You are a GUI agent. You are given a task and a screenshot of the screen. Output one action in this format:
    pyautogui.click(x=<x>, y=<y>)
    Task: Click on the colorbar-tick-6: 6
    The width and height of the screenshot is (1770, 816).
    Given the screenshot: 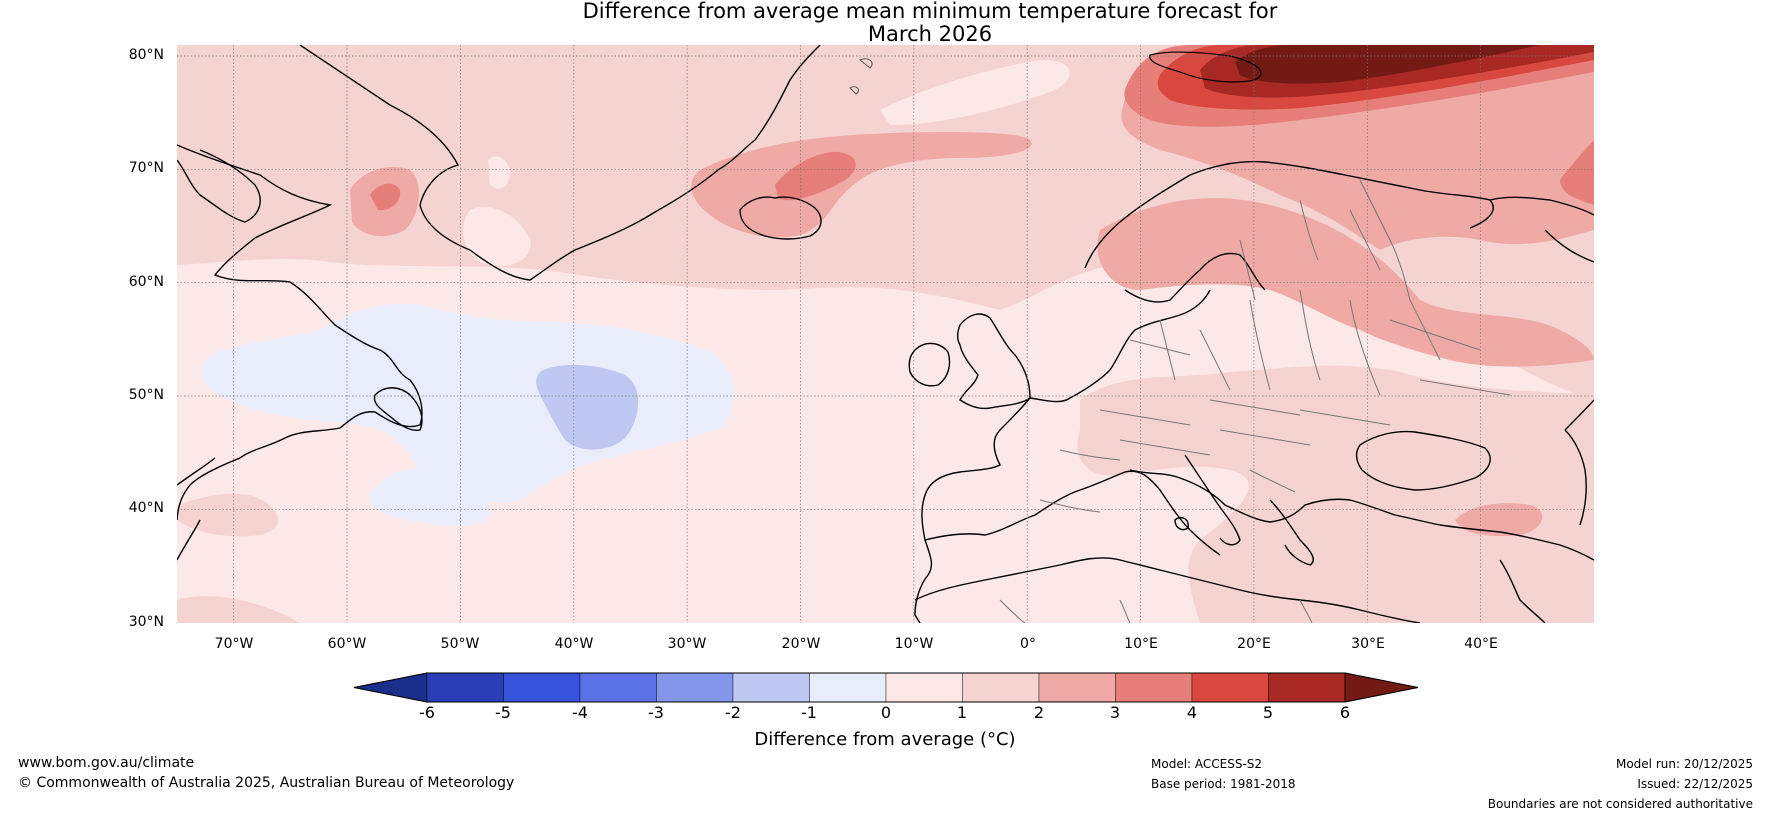 What is the action you would take?
    pyautogui.click(x=1345, y=712)
    